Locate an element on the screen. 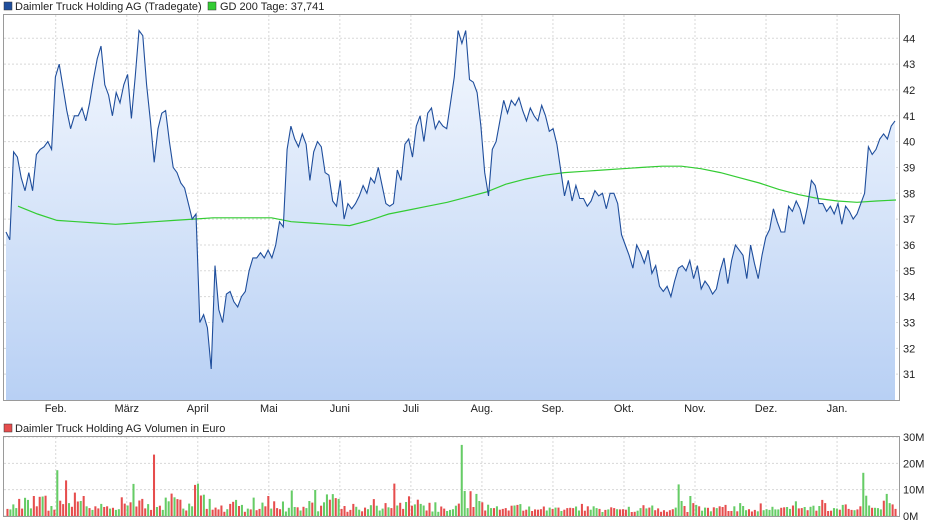 This screenshot has width=940, height=526. y-tick-label: 31 is located at coordinates (909, 375).